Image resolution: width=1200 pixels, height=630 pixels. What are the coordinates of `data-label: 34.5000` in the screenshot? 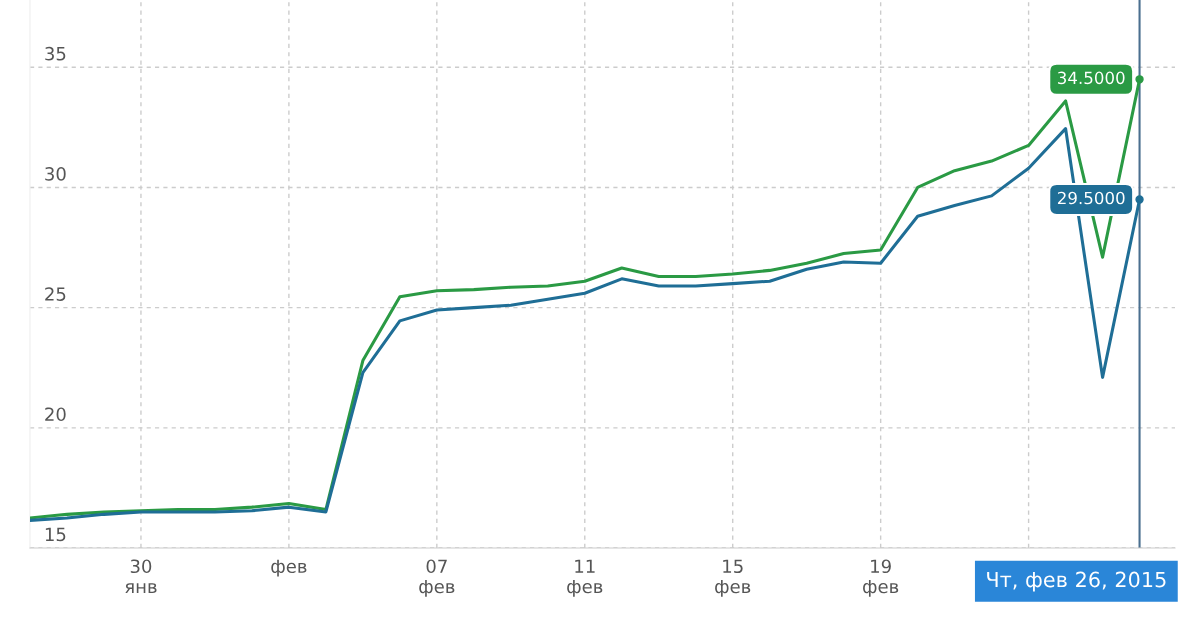 It's located at (1091, 78).